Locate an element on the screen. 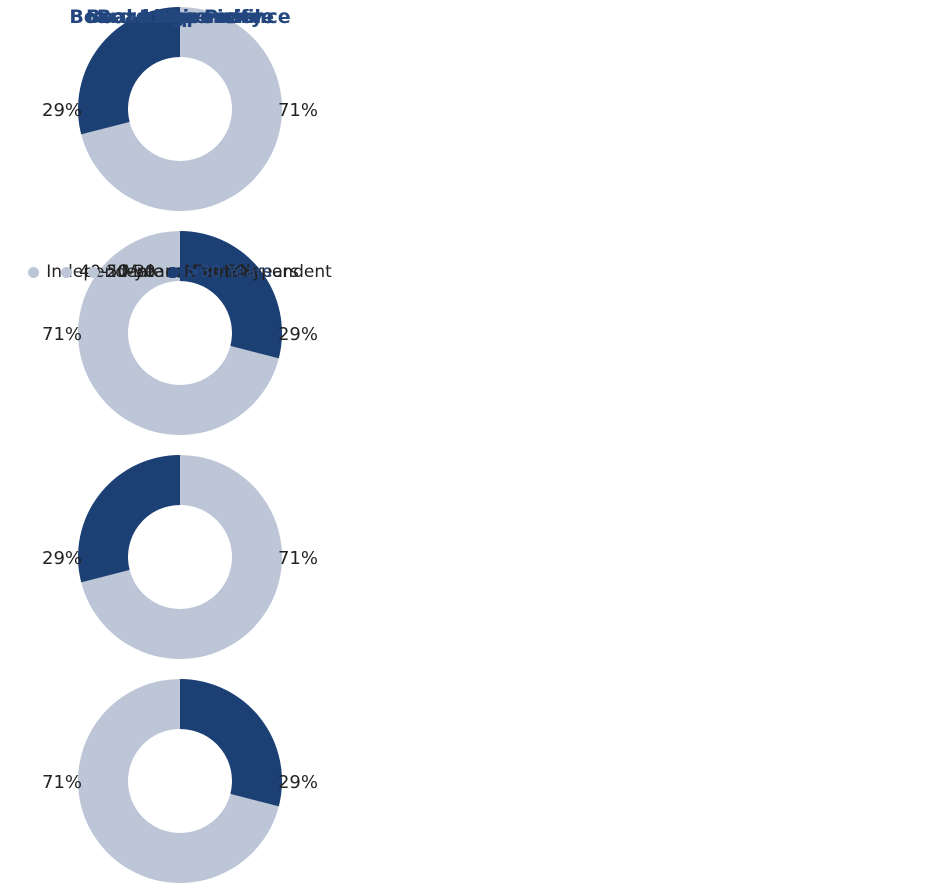 The image size is (932, 896). legend-item: 20-30 is located at coordinates (122, 272).